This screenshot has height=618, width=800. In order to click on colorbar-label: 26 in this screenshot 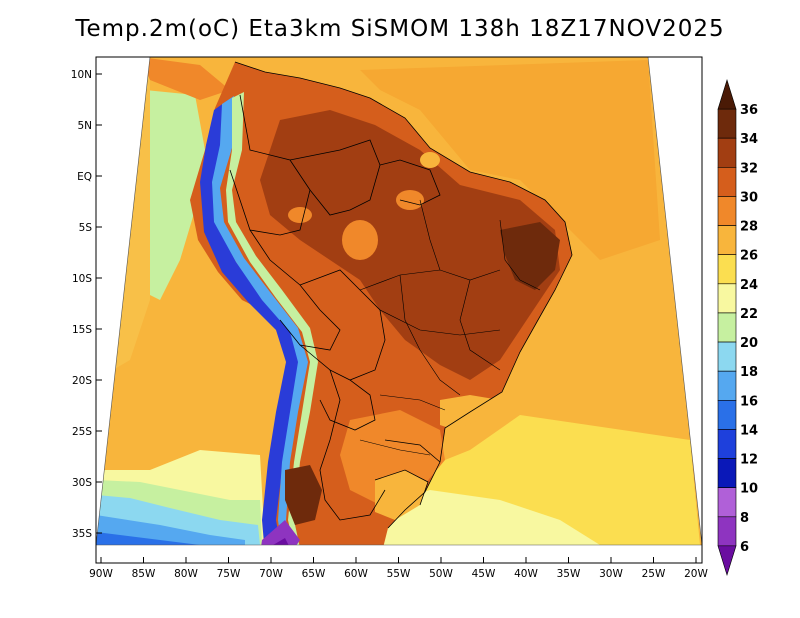, I will do `click(749, 256)`.